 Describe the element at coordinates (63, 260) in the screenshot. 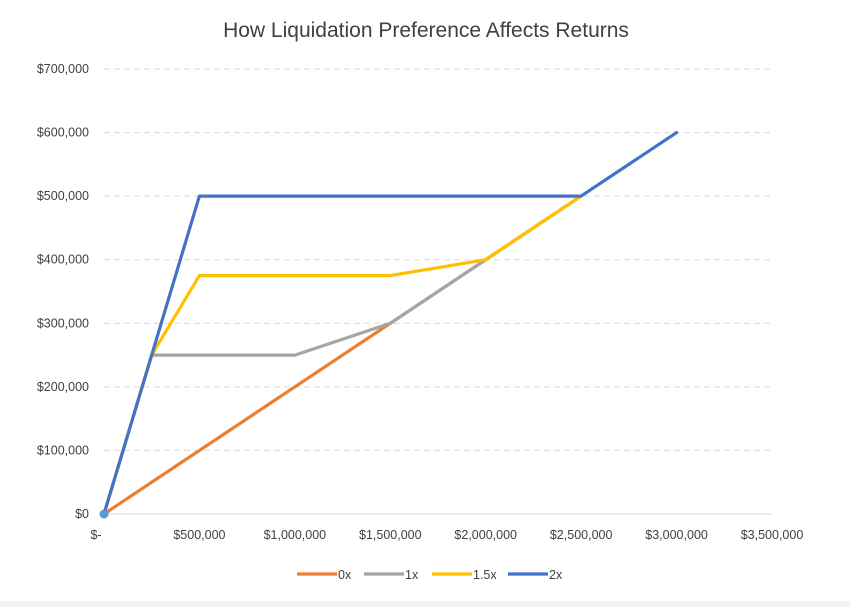

I see `y-tick-label: $400,000` at that location.